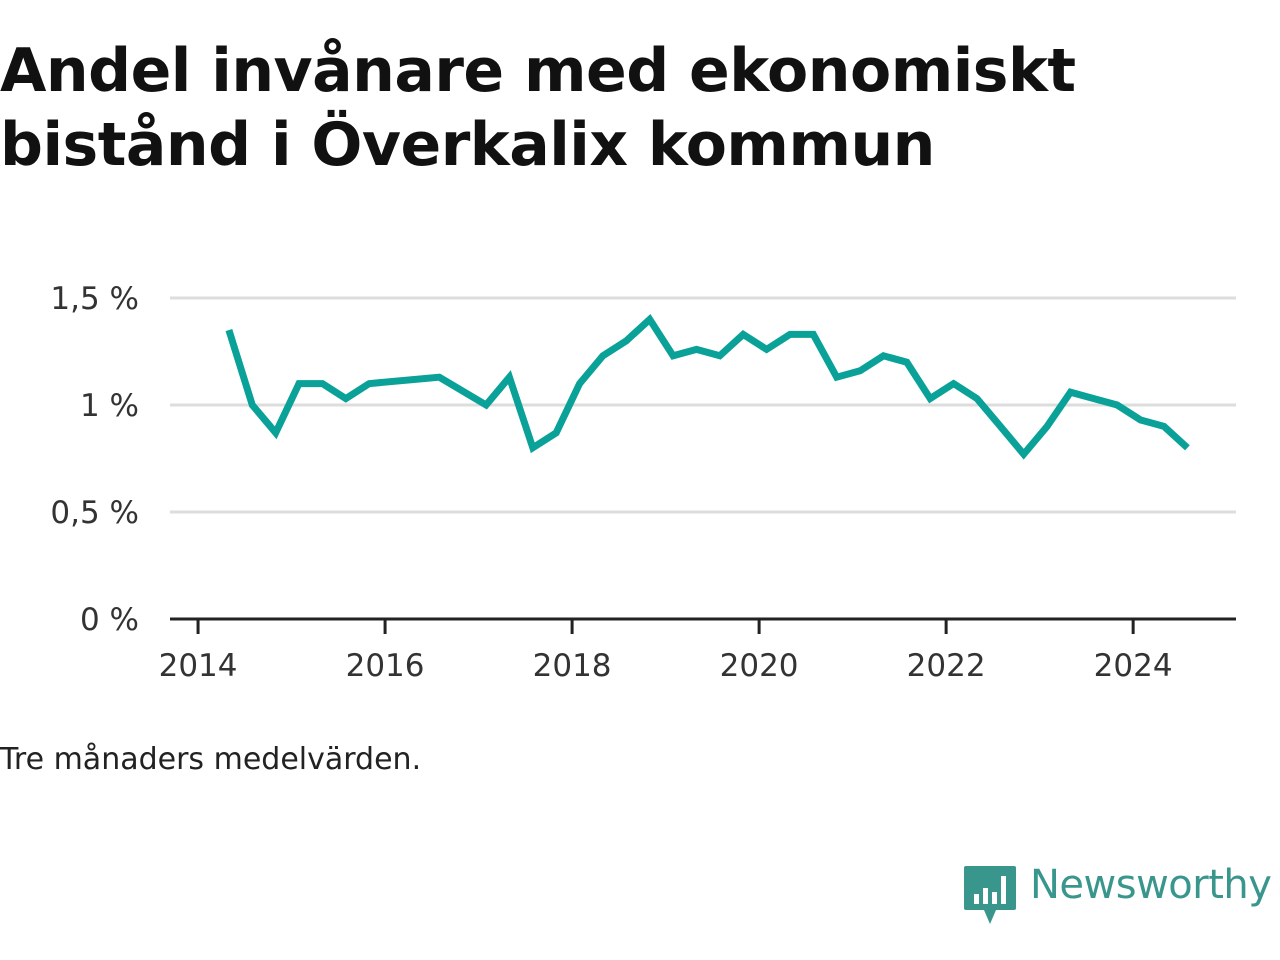  What do you see at coordinates (990, 895) in the screenshot?
I see `newsworthy-logo-icon` at bounding box center [990, 895].